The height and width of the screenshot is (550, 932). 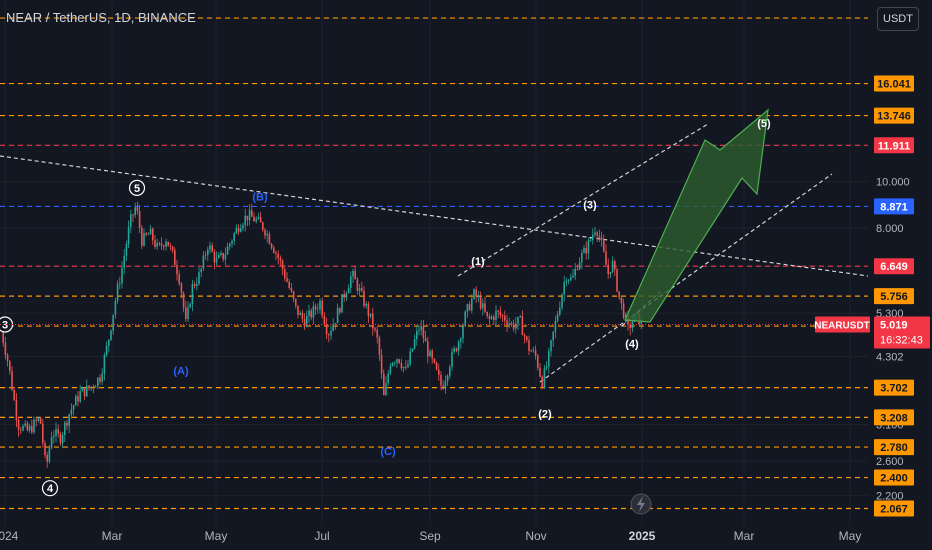 I want to click on price-level-tag-label: 5.756, so click(x=894, y=297).